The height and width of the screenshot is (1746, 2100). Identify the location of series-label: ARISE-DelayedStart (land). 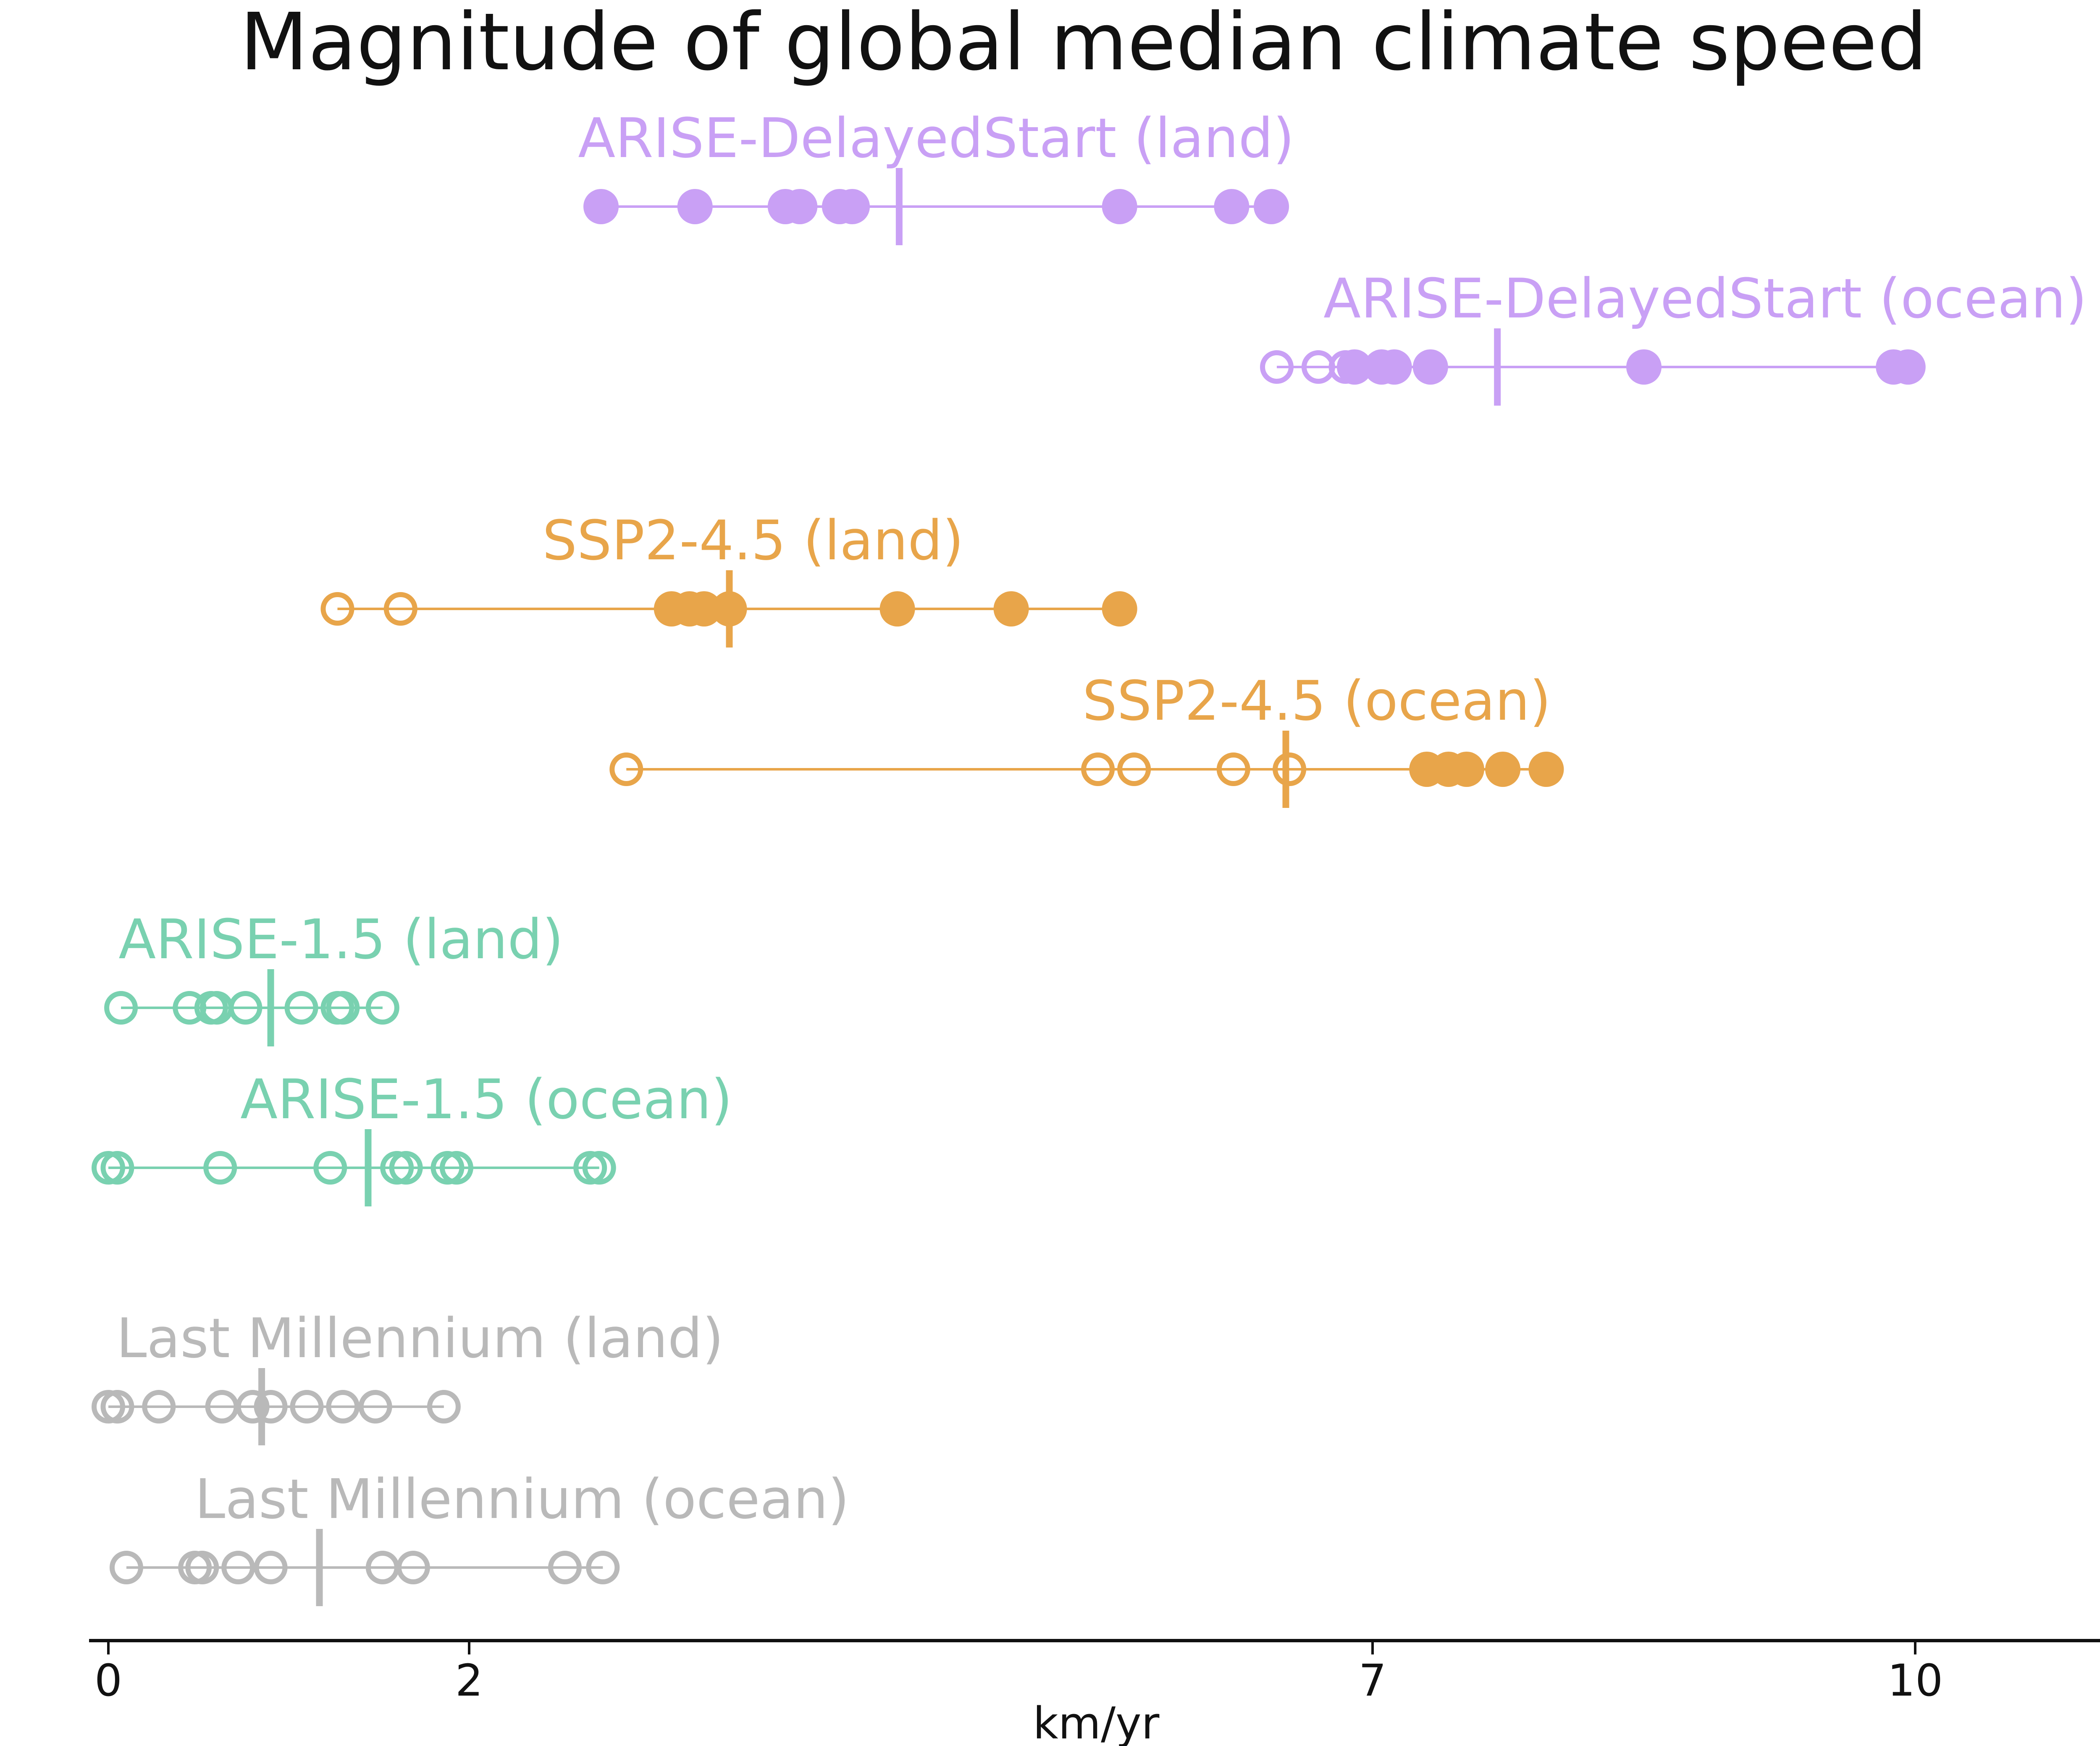
(936, 138).